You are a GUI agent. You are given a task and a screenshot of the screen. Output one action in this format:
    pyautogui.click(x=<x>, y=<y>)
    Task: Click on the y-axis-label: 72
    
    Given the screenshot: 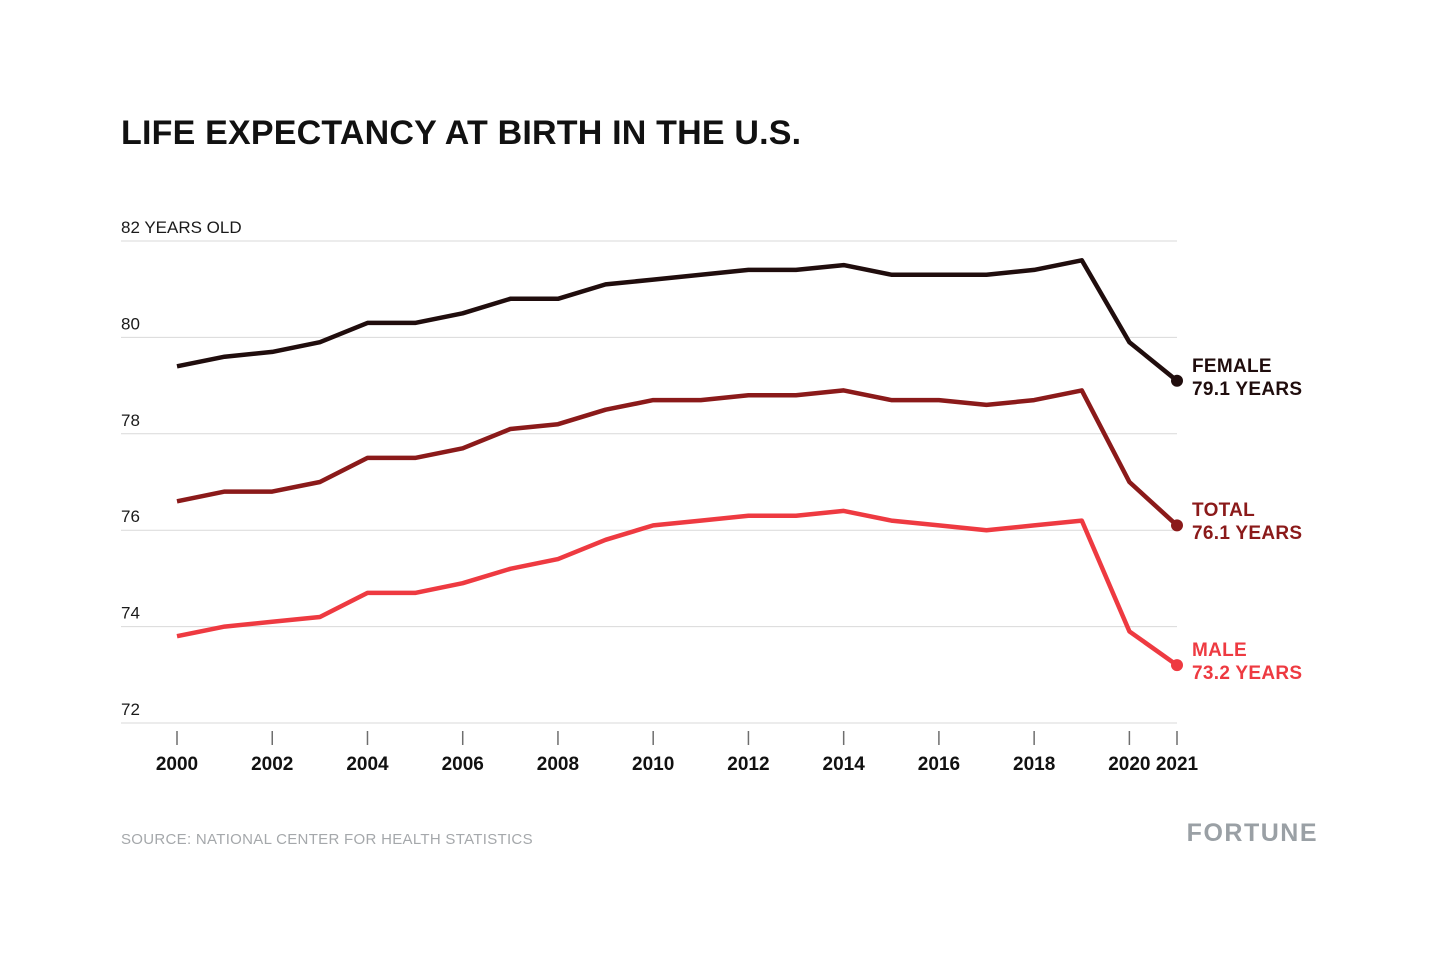 What is the action you would take?
    pyautogui.click(x=130, y=709)
    